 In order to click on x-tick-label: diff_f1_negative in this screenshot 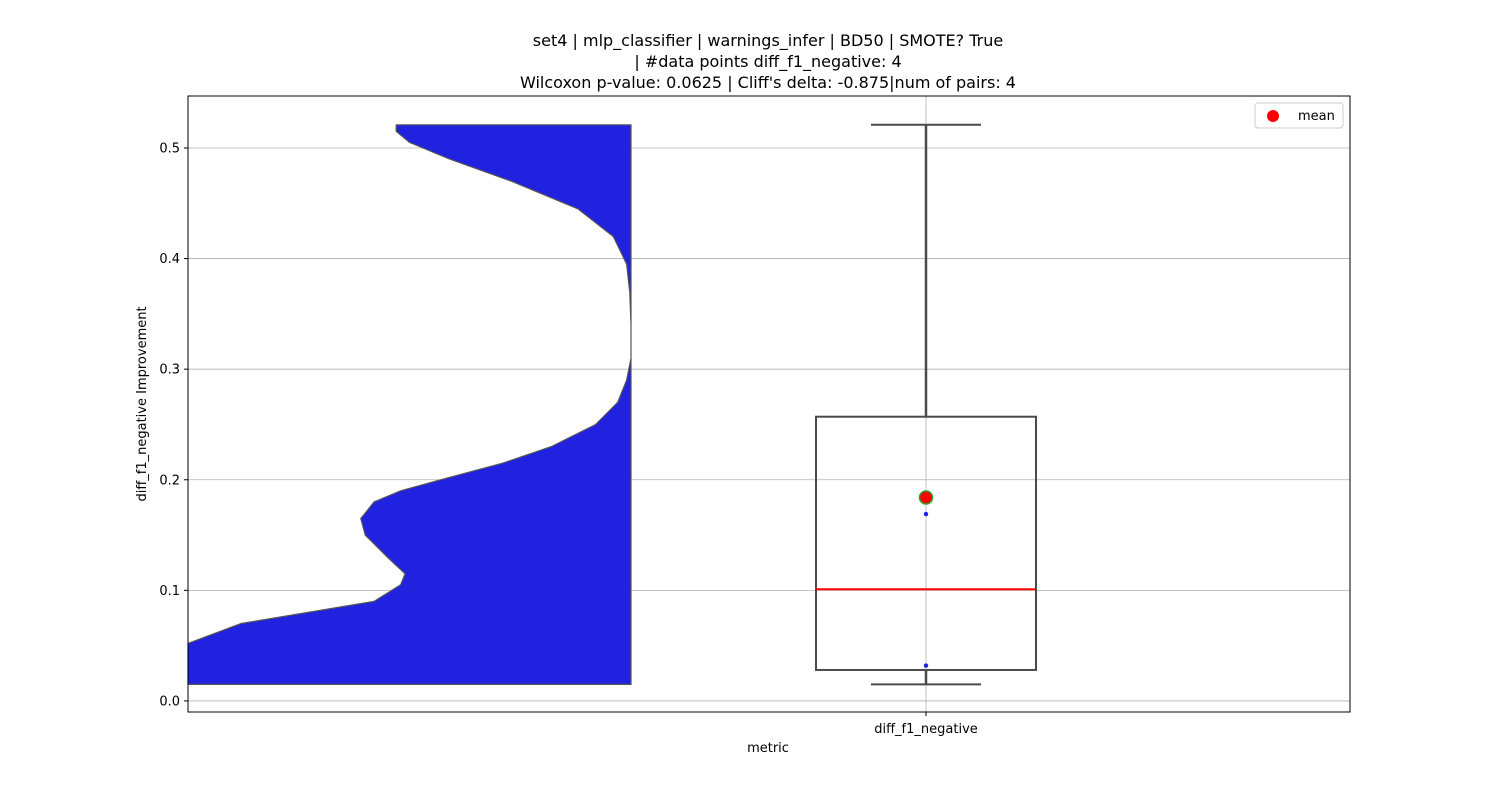, I will do `click(926, 729)`.